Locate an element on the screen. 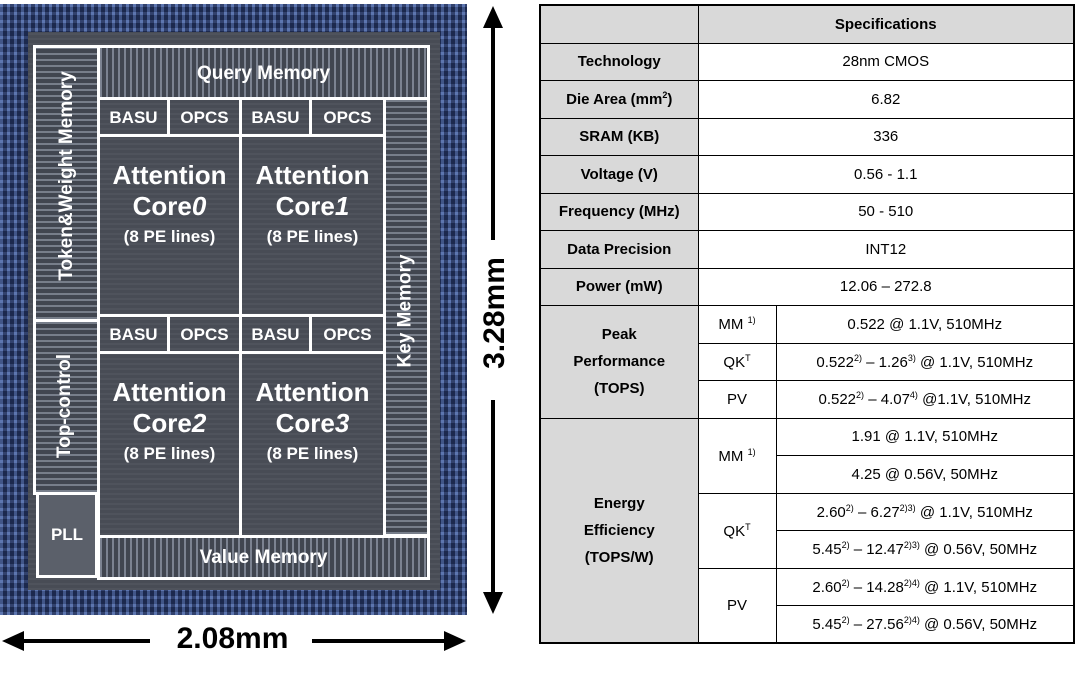  energy-label-line1: Energy is located at coordinates (619, 503).